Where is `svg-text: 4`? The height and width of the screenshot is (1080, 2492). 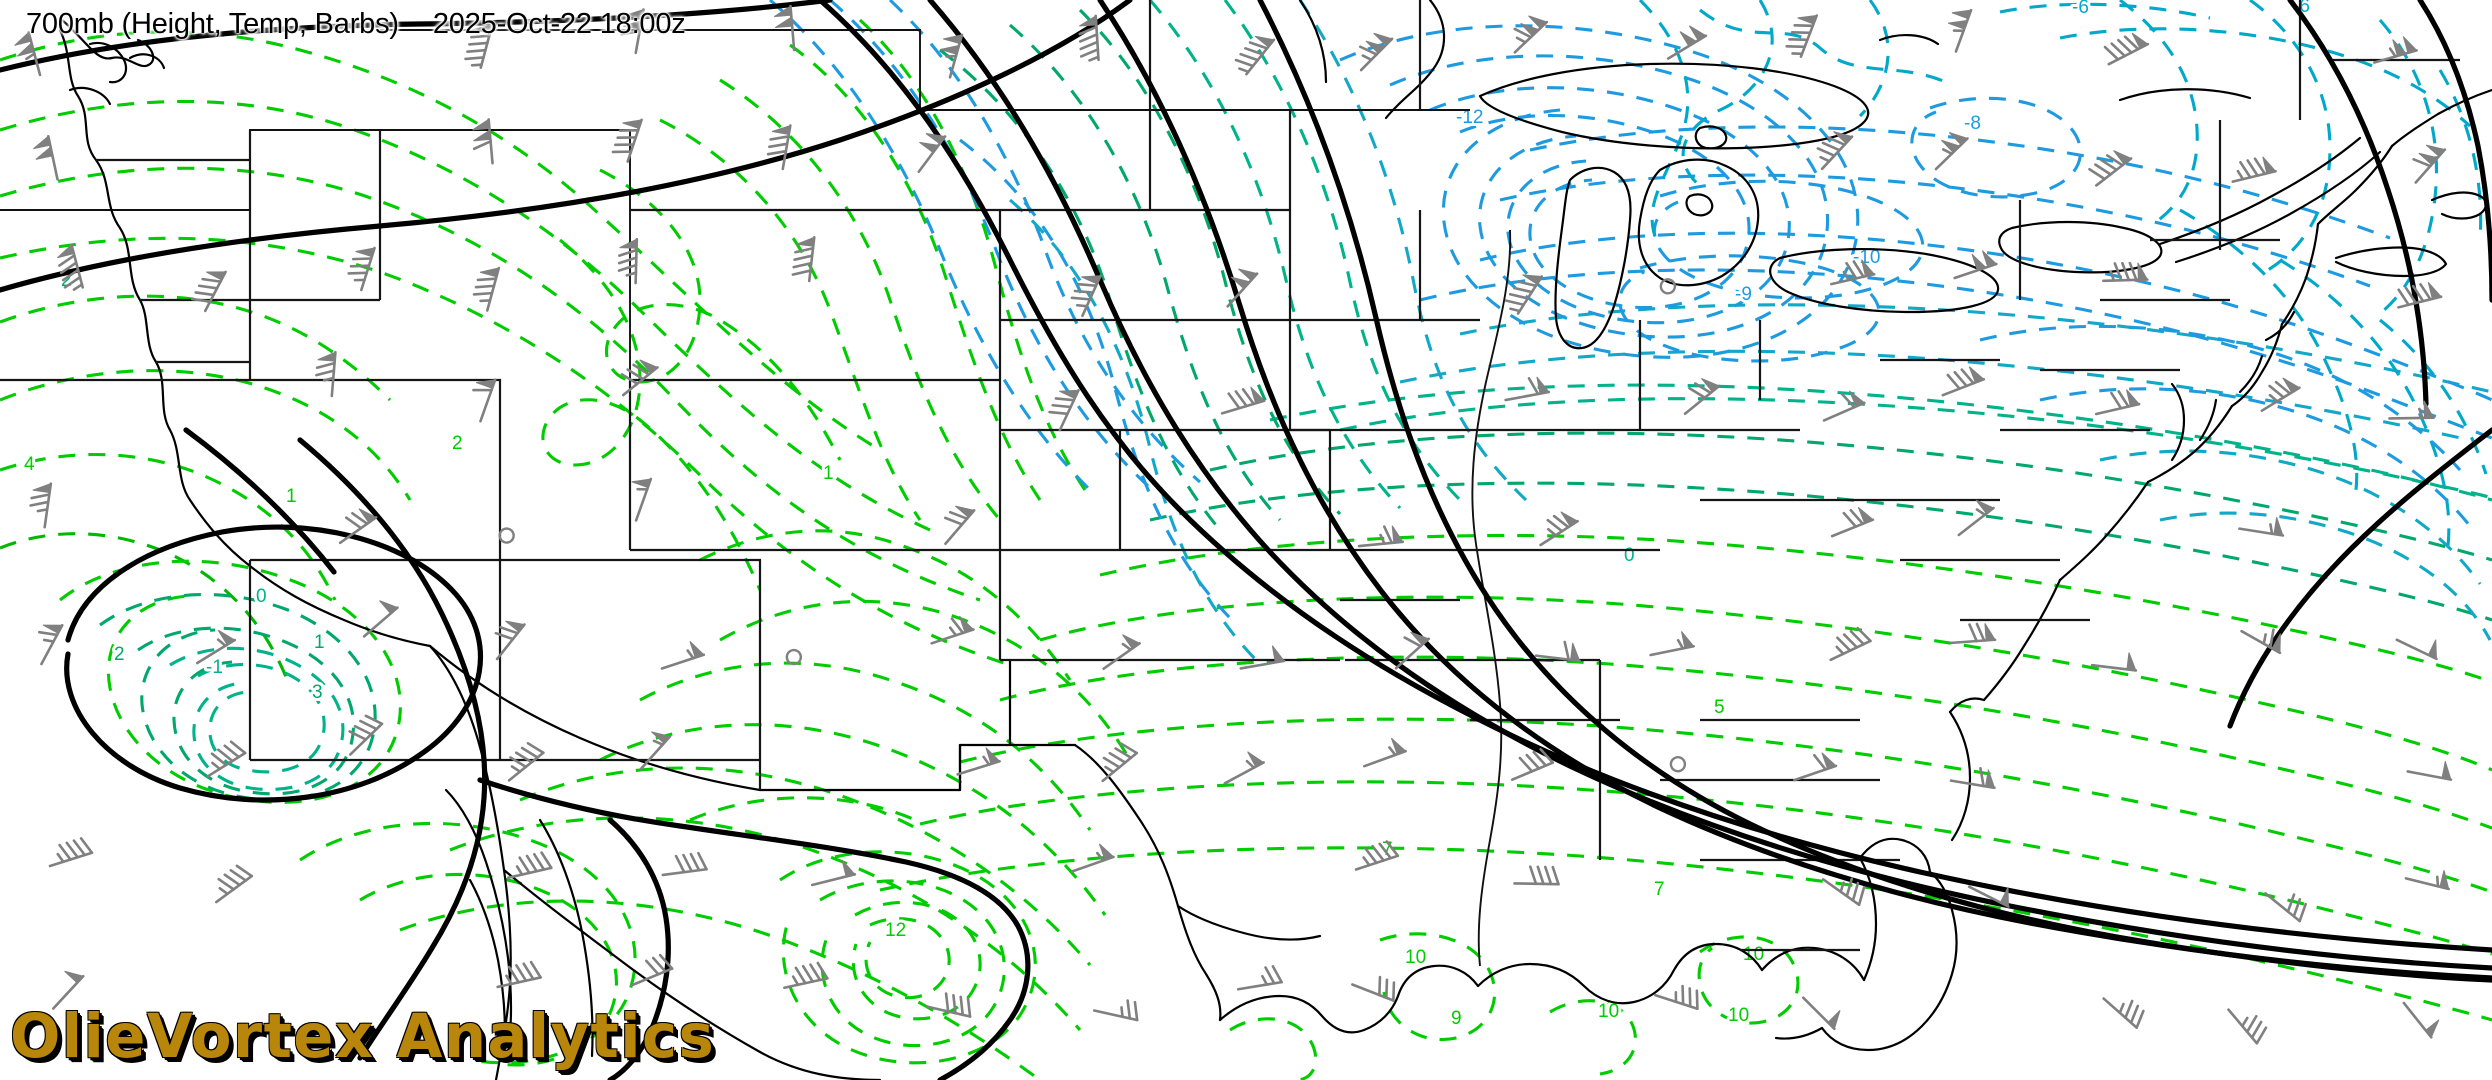 svg-text: 4 is located at coordinates (29, 464).